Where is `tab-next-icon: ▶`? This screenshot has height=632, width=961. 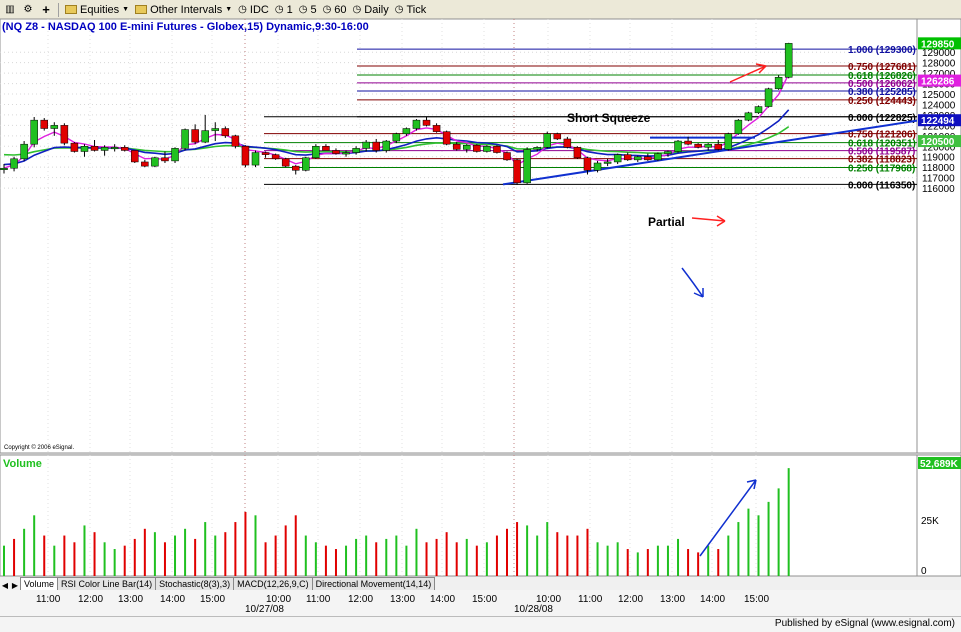 tab-next-icon: ▶ is located at coordinates (15, 585).